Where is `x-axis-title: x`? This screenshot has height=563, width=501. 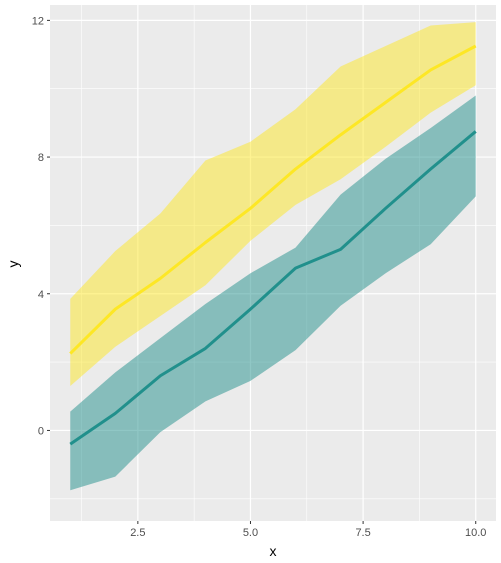
x-axis-title: x is located at coordinates (273, 551).